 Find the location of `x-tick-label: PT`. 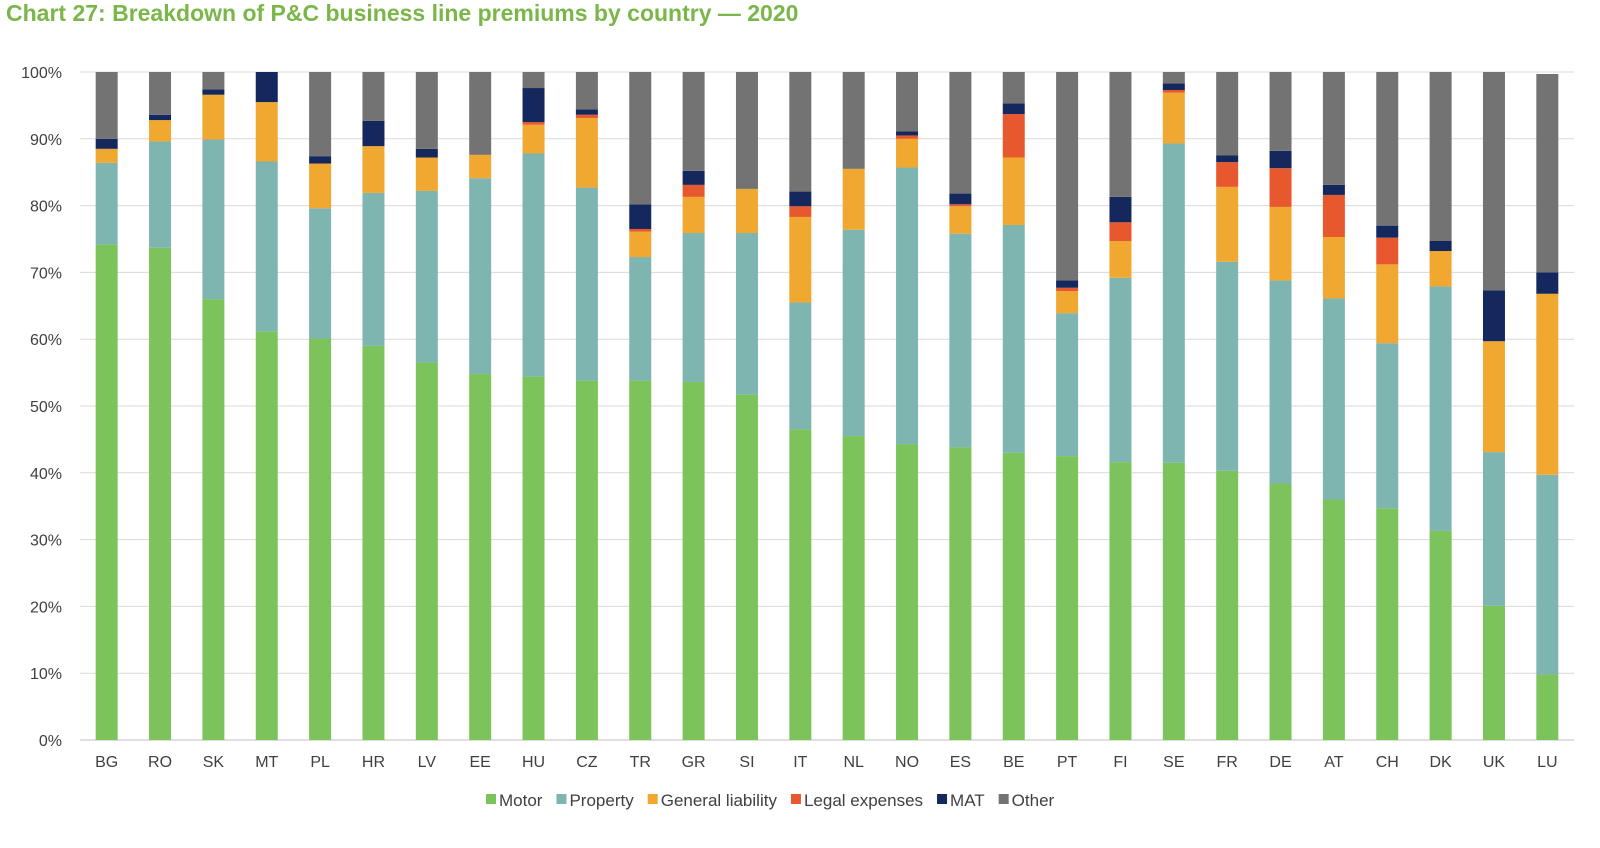

x-tick-label: PT is located at coordinates (1067, 762).